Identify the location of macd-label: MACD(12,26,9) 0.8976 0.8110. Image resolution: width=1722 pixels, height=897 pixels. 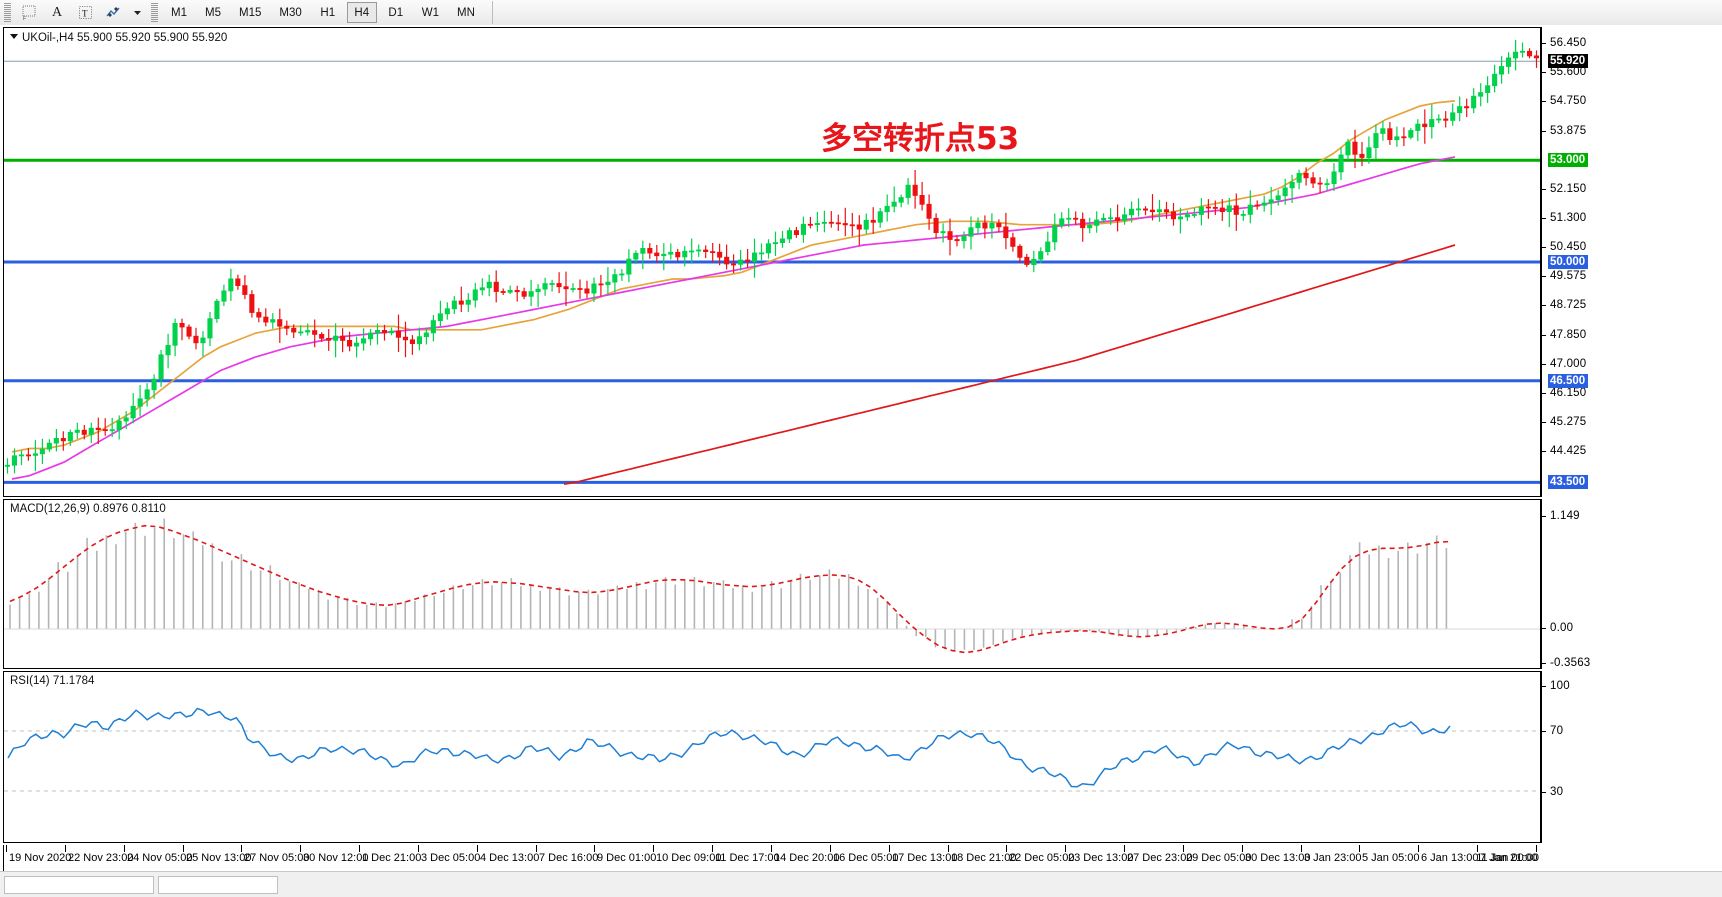
(88, 509).